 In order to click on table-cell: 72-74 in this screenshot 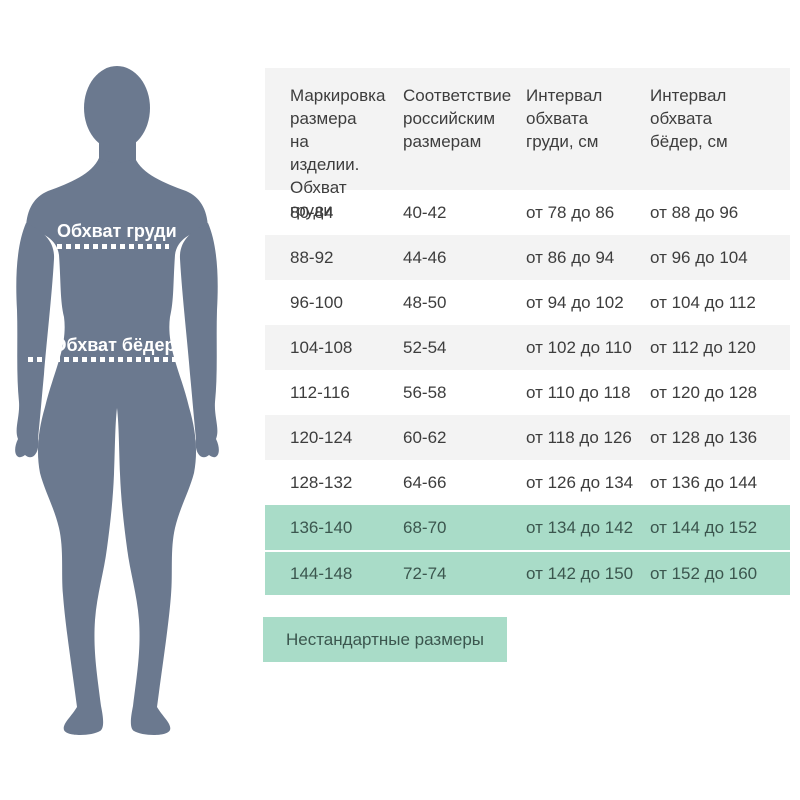, I will do `click(425, 573)`.